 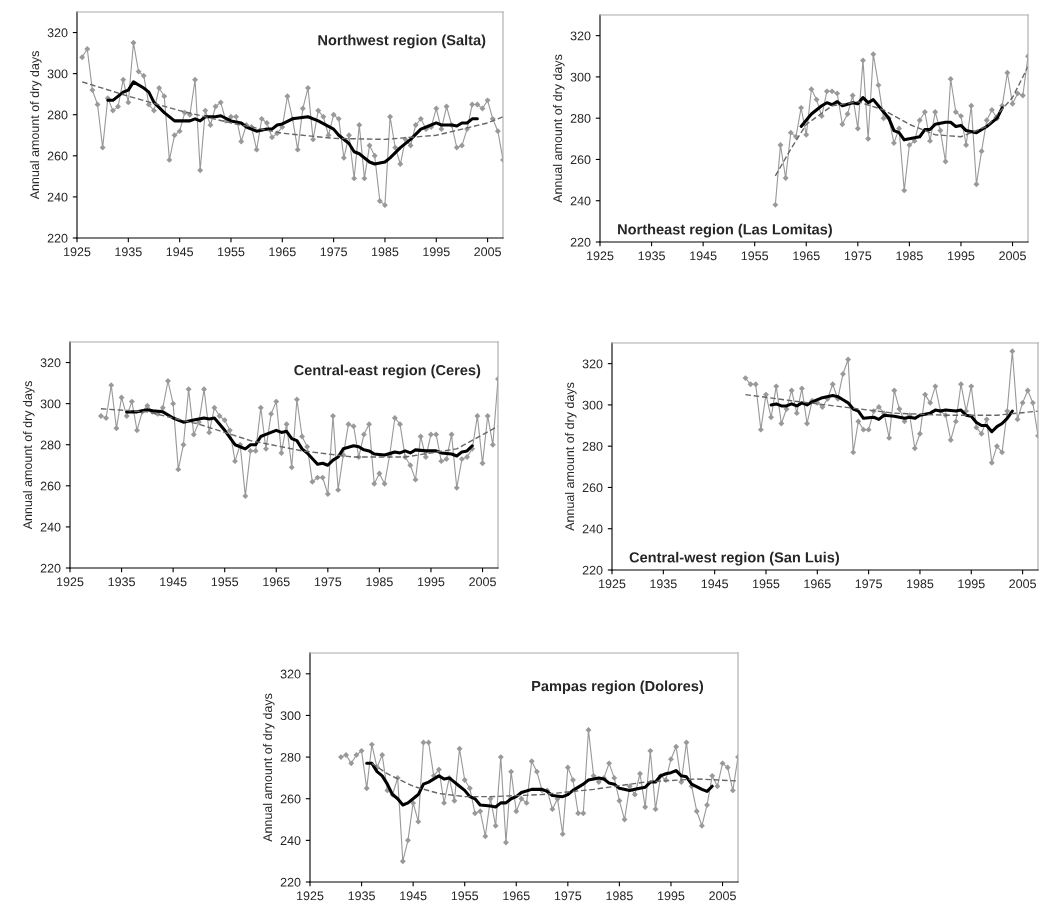 I want to click on text: Northeast region (Las Lomitas), so click(x=725, y=230).